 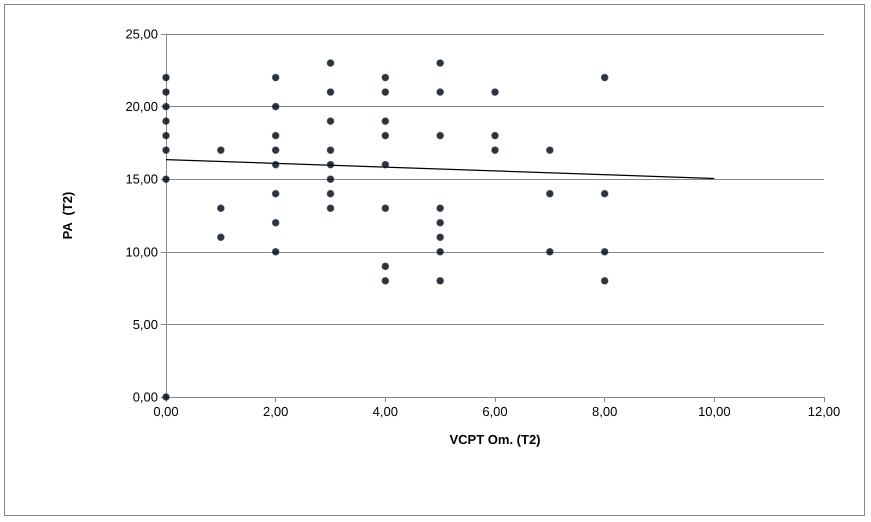 I want to click on y-tick-label: 0,00, so click(x=145, y=397).